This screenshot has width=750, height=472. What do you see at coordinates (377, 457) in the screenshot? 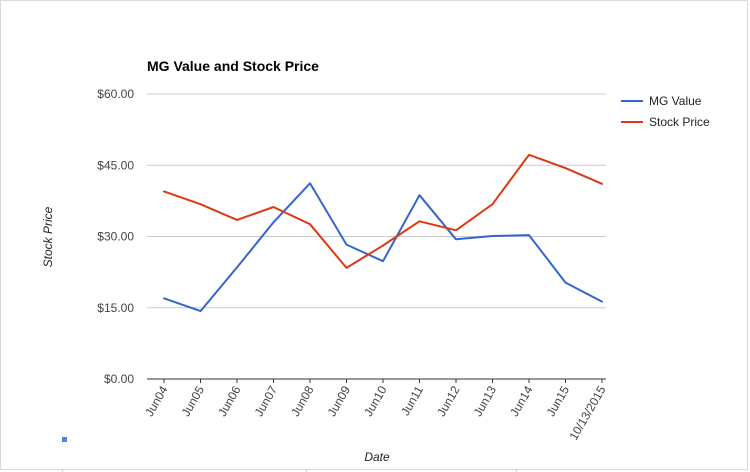
I see `x-axis-title: Date` at bounding box center [377, 457].